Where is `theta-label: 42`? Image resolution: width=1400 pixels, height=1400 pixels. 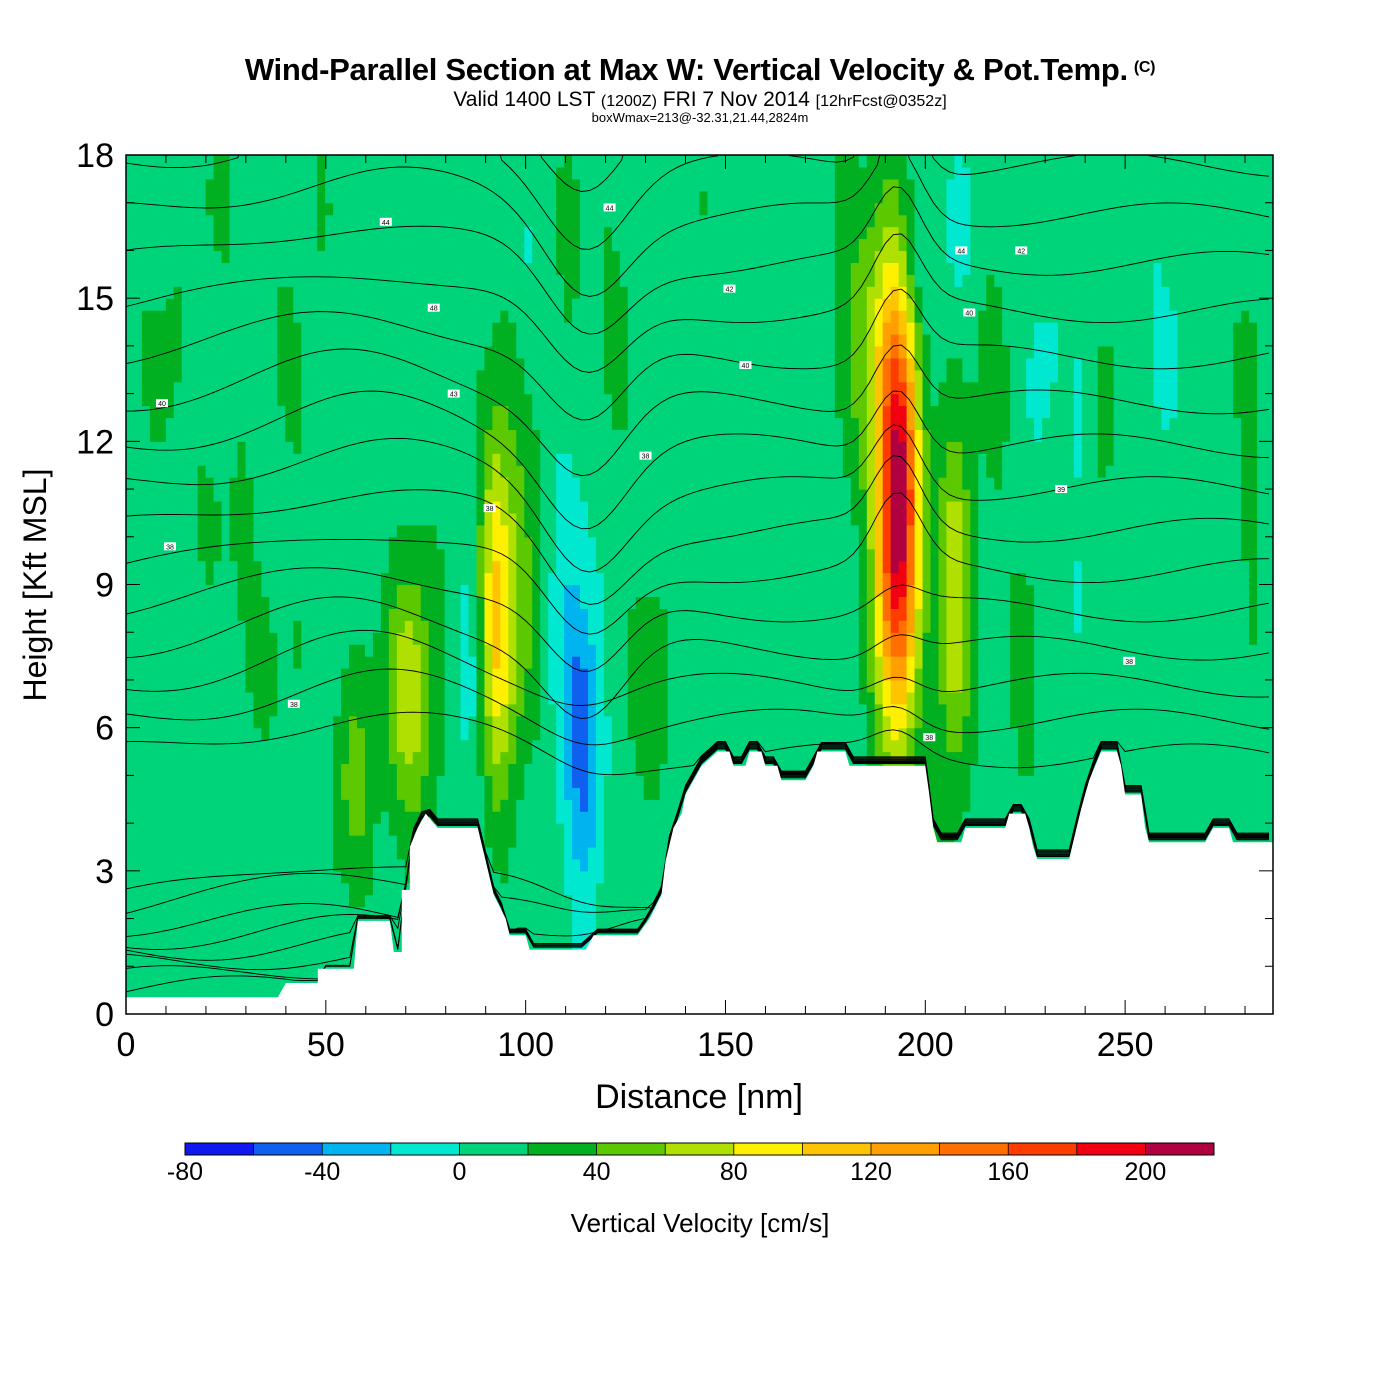 theta-label: 42 is located at coordinates (730, 290).